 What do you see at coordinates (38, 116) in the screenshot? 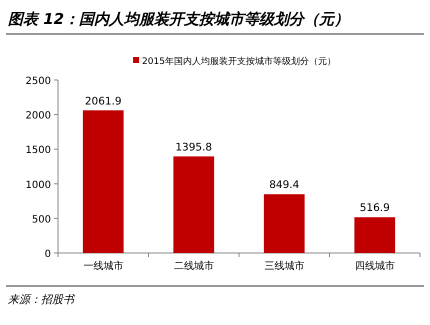
I see `y-tick-label: 2000` at bounding box center [38, 116].